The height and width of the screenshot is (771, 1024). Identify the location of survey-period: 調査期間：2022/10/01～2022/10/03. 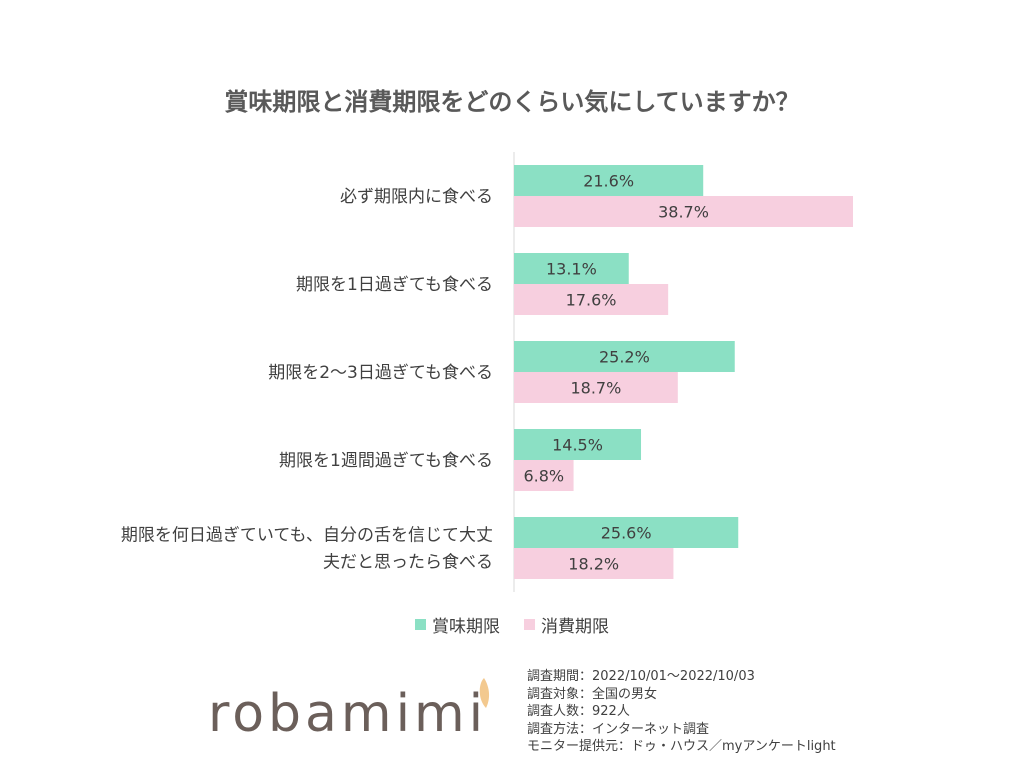
(641, 676).